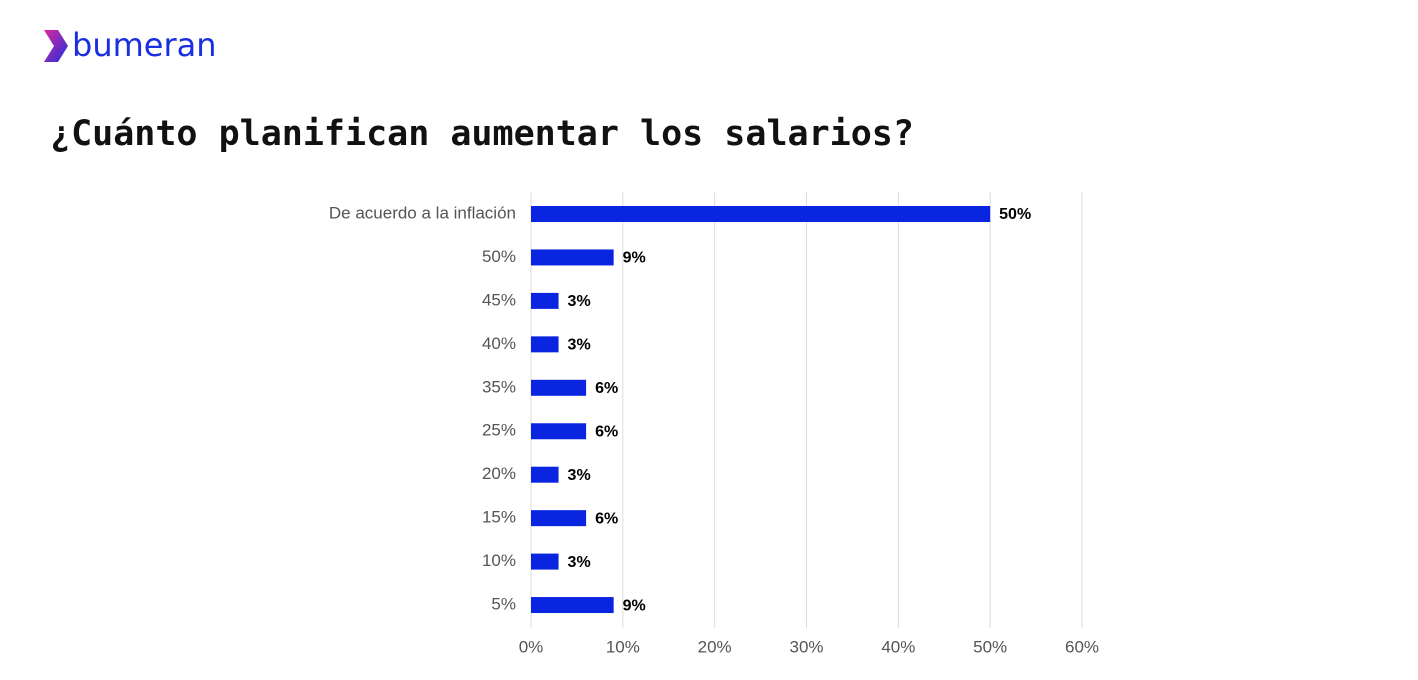  I want to click on x-tick-label: 0%, so click(531, 646).